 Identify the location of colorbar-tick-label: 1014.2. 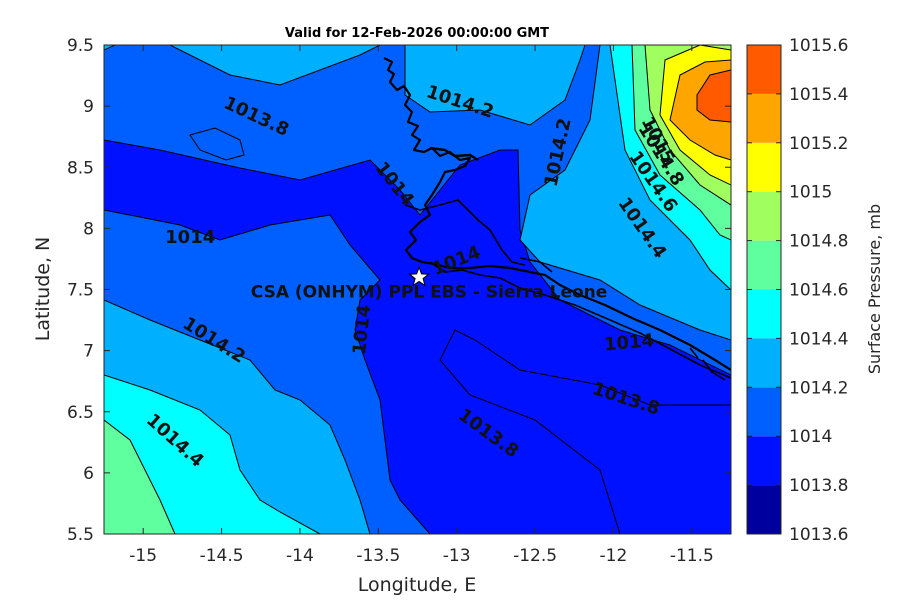
(818, 388).